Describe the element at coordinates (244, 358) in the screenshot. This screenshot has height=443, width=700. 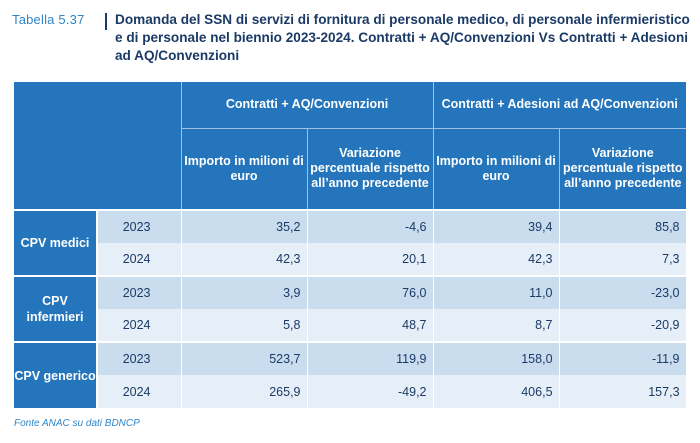
I see `value-cell: 523,7` at that location.